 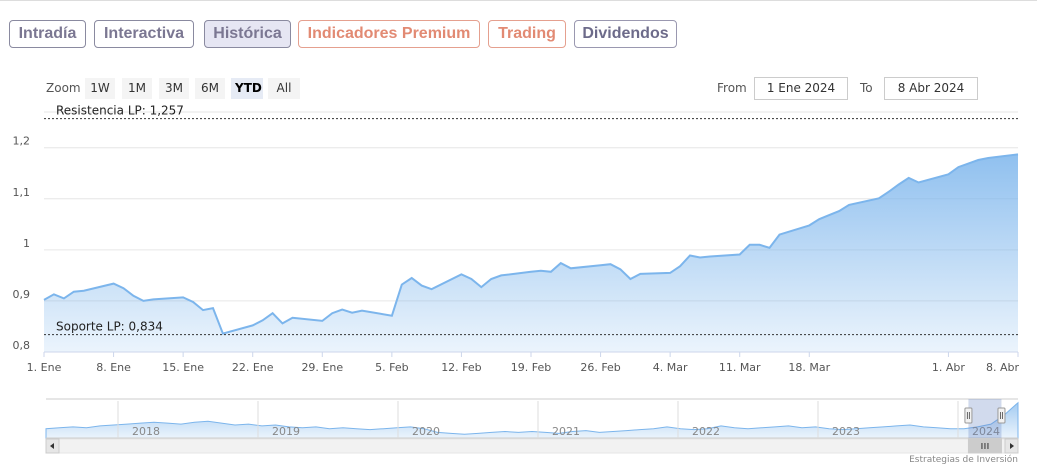 What do you see at coordinates (174, 88) in the screenshot?
I see `zoom-3m-button: 3M` at bounding box center [174, 88].